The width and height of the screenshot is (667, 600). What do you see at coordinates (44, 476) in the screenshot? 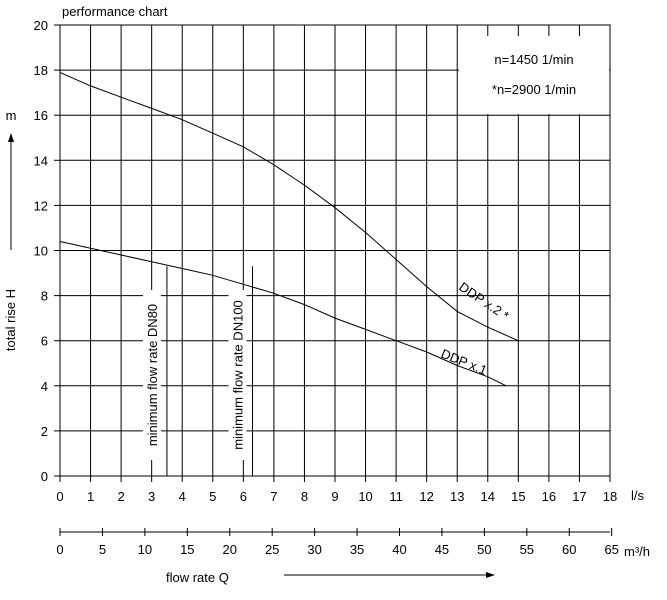
I see `y-tick-label: 0` at bounding box center [44, 476].